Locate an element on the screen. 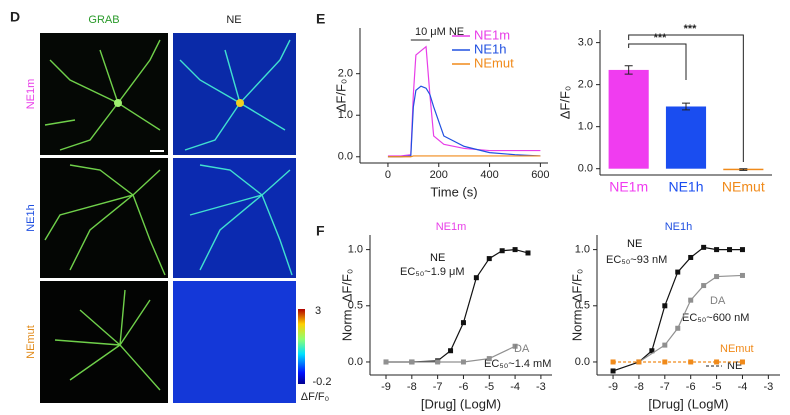 The height and width of the screenshot is (415, 790). annotation: EC₅₀~1.9 μM is located at coordinates (432, 272).